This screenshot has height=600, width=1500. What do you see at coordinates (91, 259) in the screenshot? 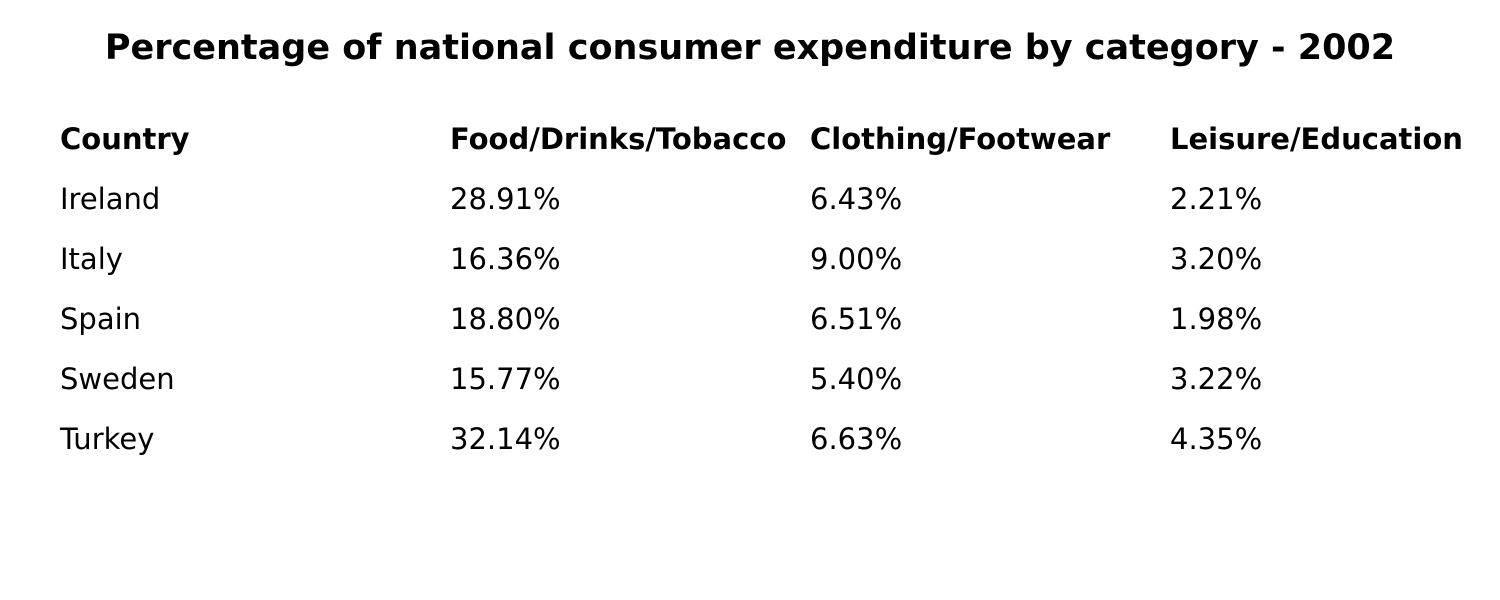
I see `row-label-country: Italy` at bounding box center [91, 259].